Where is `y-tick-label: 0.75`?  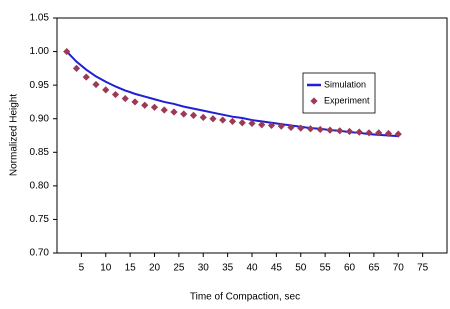
y-tick-label: 0.75 is located at coordinates (40, 219).